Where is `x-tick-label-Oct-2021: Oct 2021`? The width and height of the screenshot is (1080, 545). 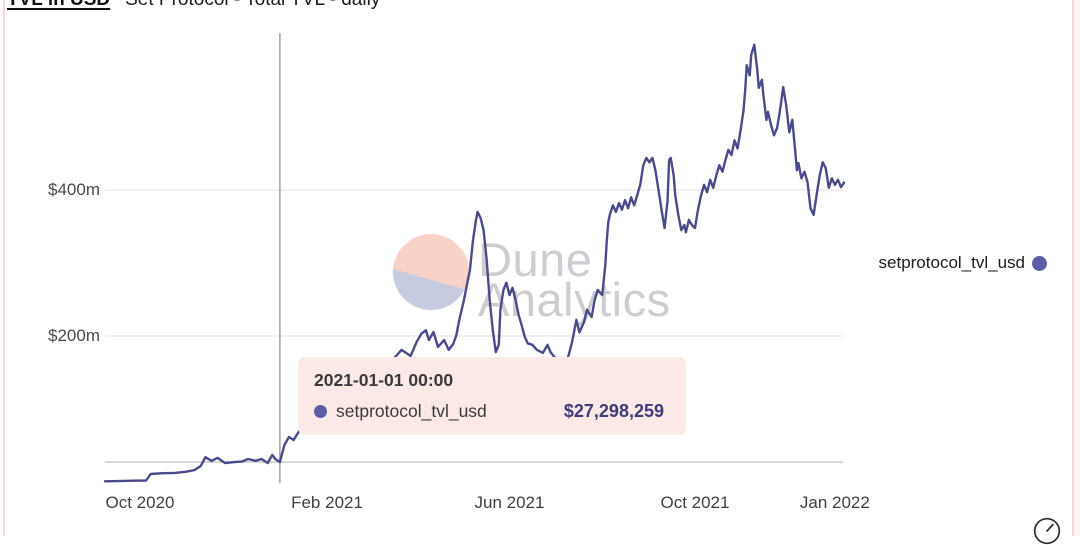
x-tick-label-Oct-2021: Oct 2021 is located at coordinates (695, 502).